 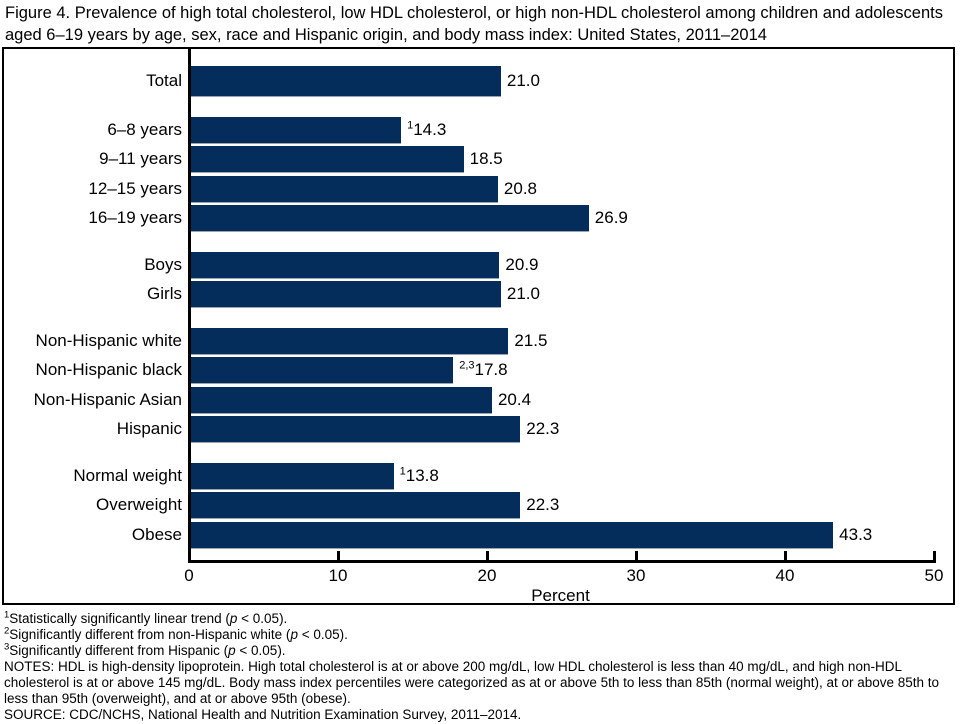 What do you see at coordinates (531, 340) in the screenshot?
I see `bar-value-label: 21.5` at bounding box center [531, 340].